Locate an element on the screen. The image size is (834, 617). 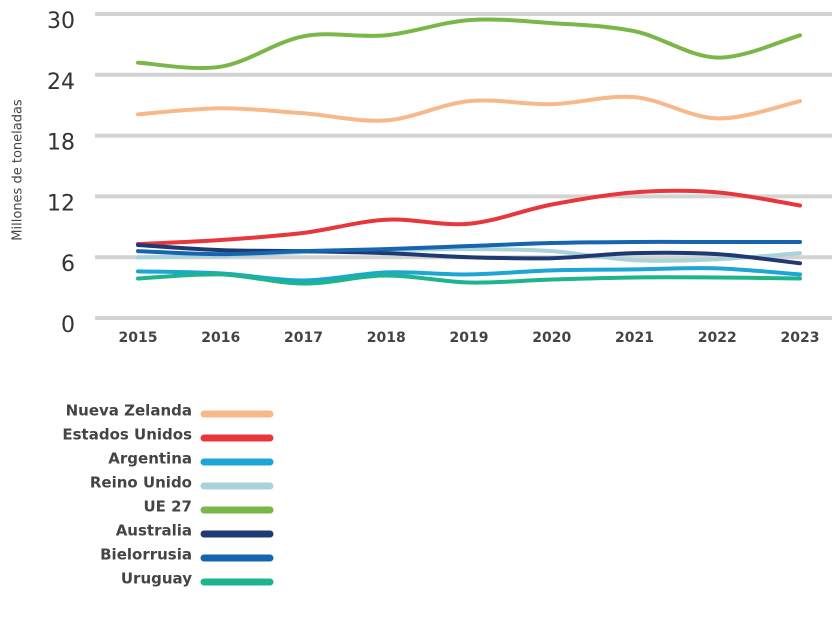
legend-label: UE 27 is located at coordinates (167, 507).